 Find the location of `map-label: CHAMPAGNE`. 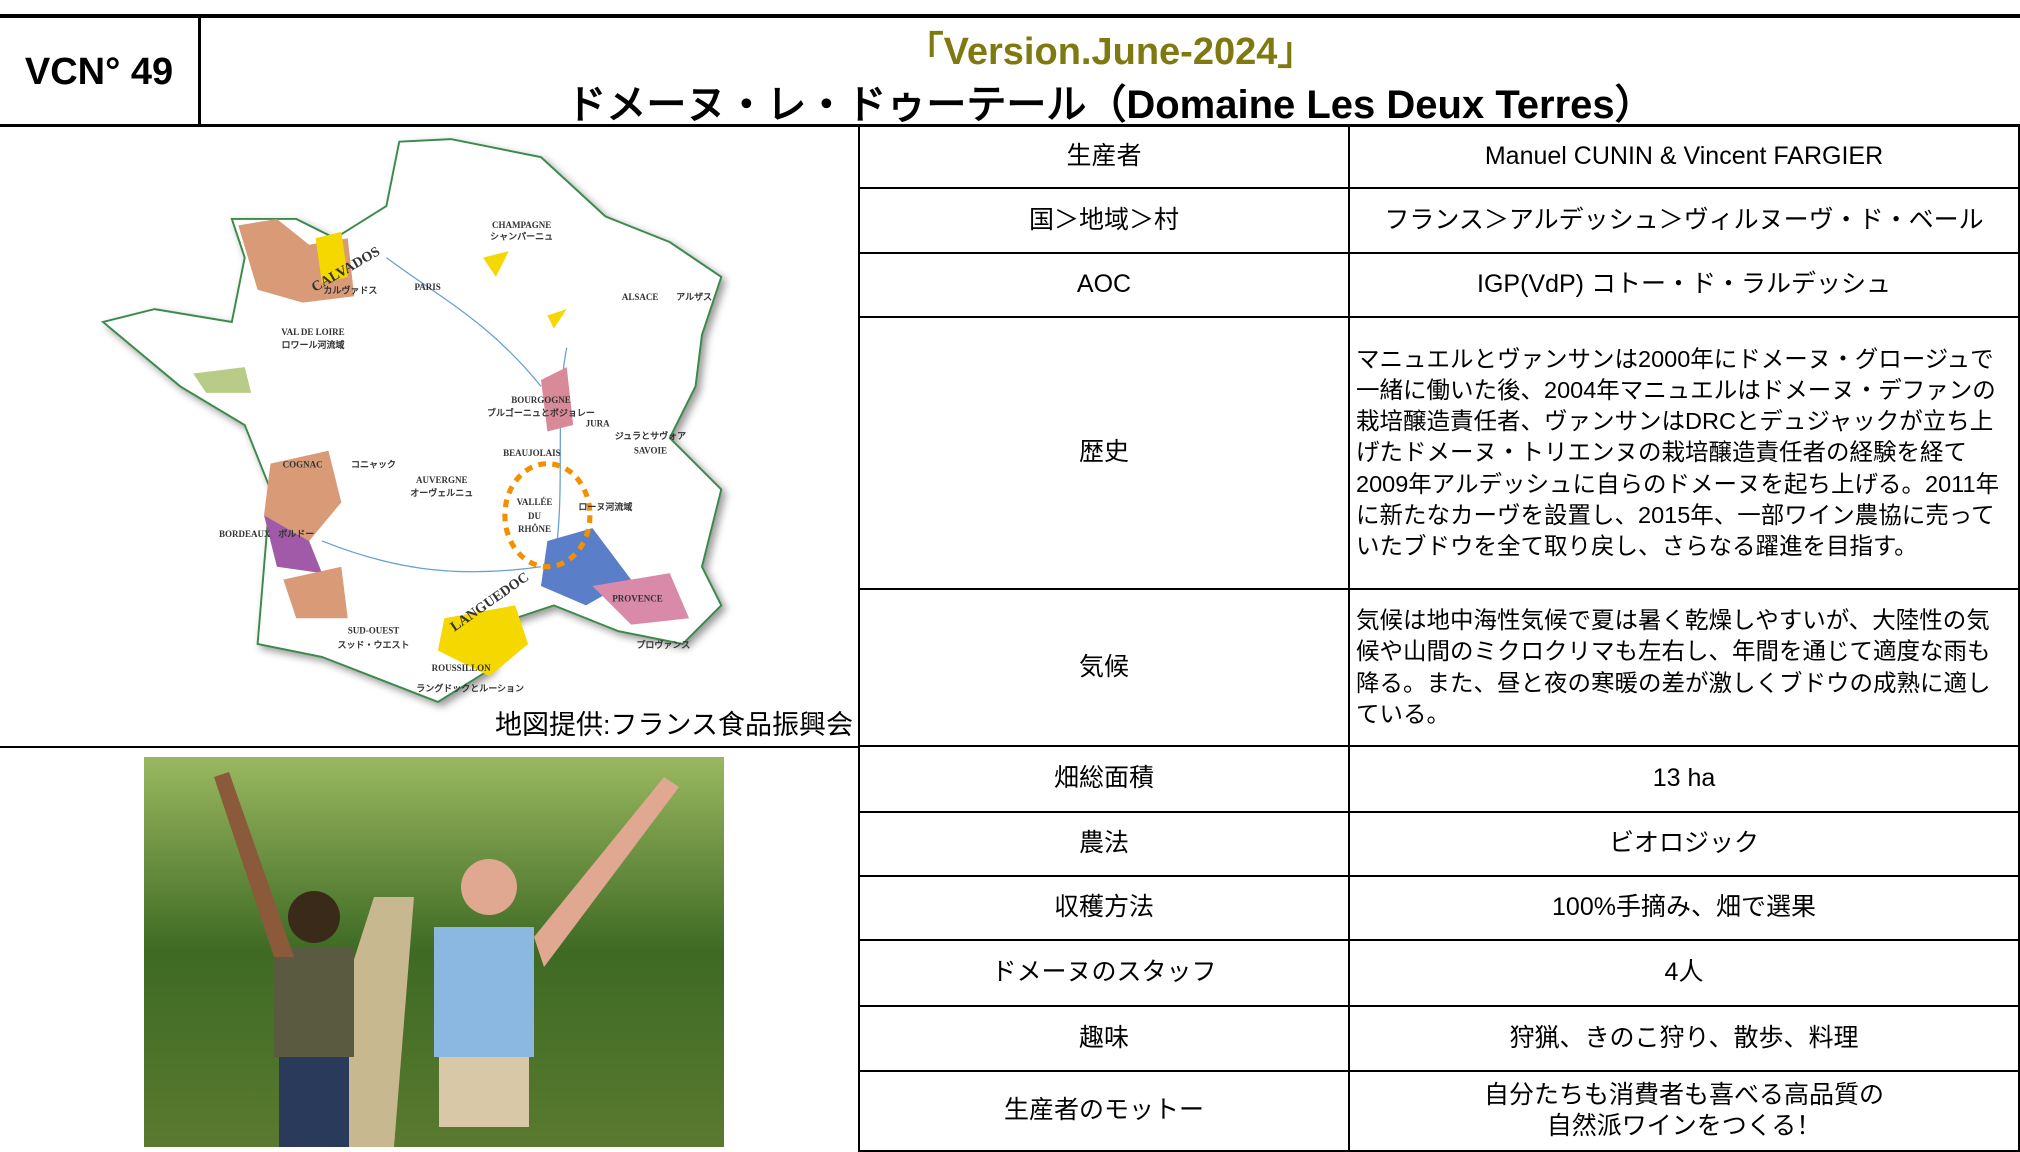

map-label: CHAMPAGNE is located at coordinates (521, 225).